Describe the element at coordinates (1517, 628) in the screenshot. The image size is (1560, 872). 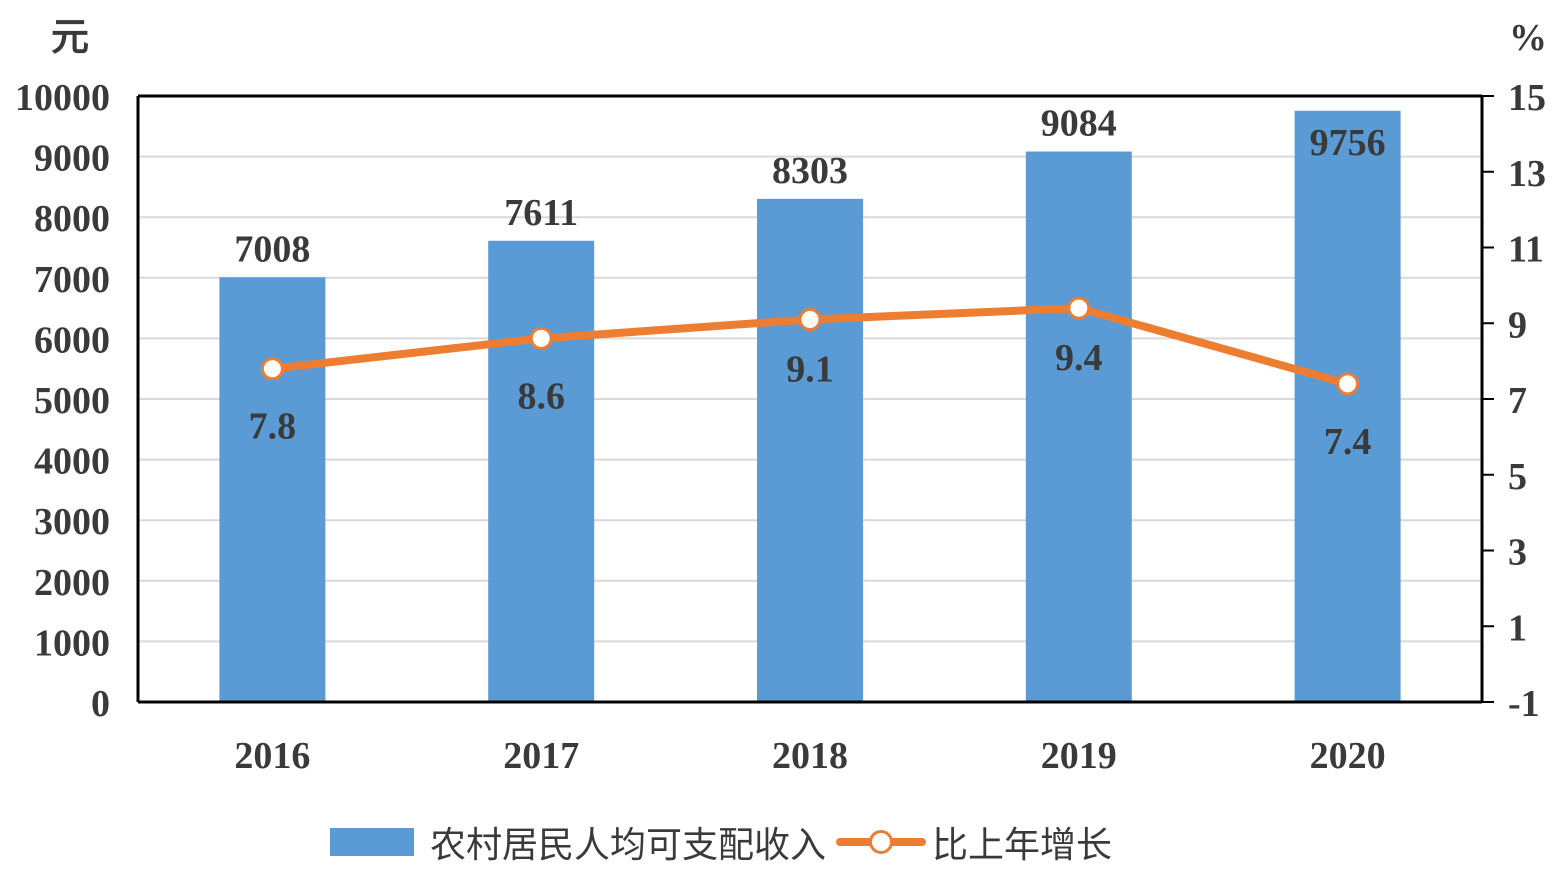
I see `right-tick-label: 1` at that location.